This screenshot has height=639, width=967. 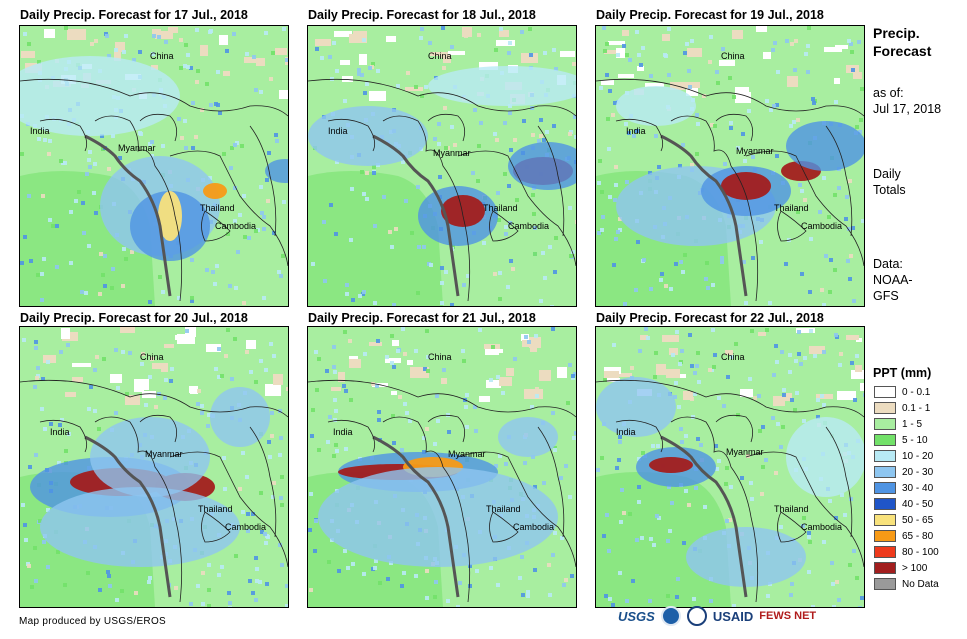 What do you see at coordinates (788, 616) in the screenshot?
I see `fews-net-logo: FEWS NET` at bounding box center [788, 616].